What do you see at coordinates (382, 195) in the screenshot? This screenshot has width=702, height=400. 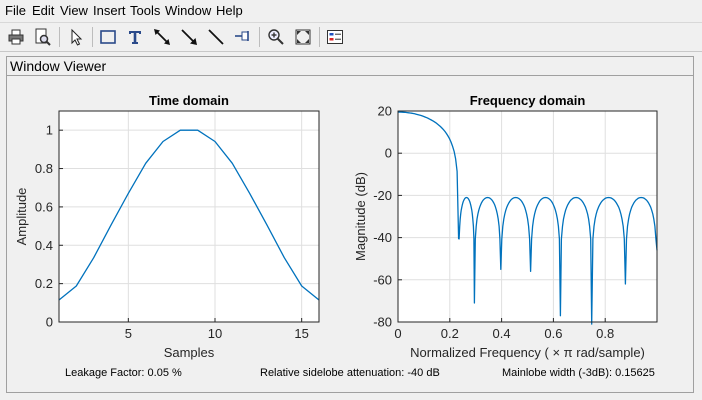 I see `chart-1-y-tick-label: -20` at bounding box center [382, 195].